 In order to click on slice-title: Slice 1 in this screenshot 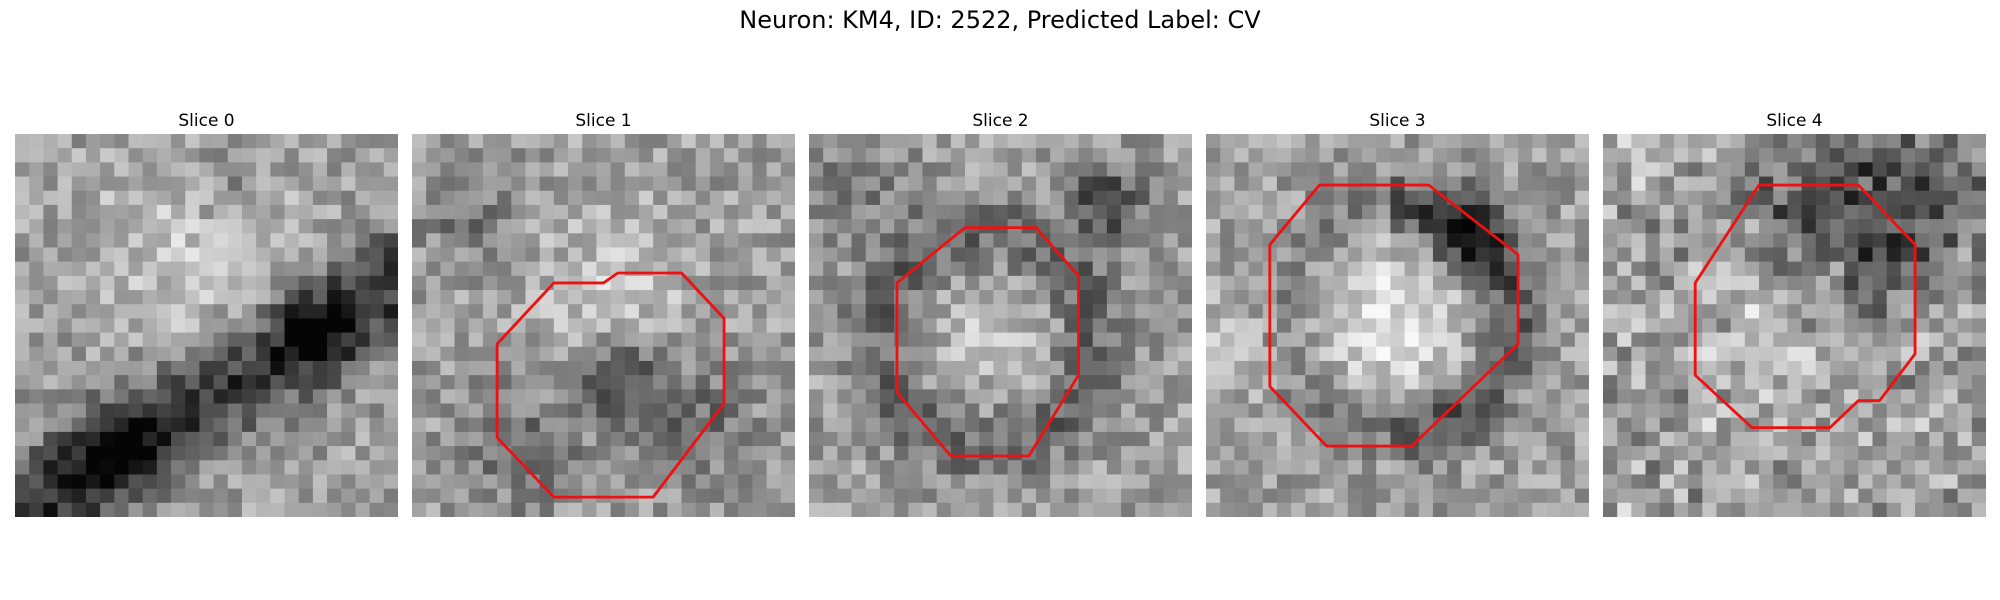, I will do `click(603, 121)`.